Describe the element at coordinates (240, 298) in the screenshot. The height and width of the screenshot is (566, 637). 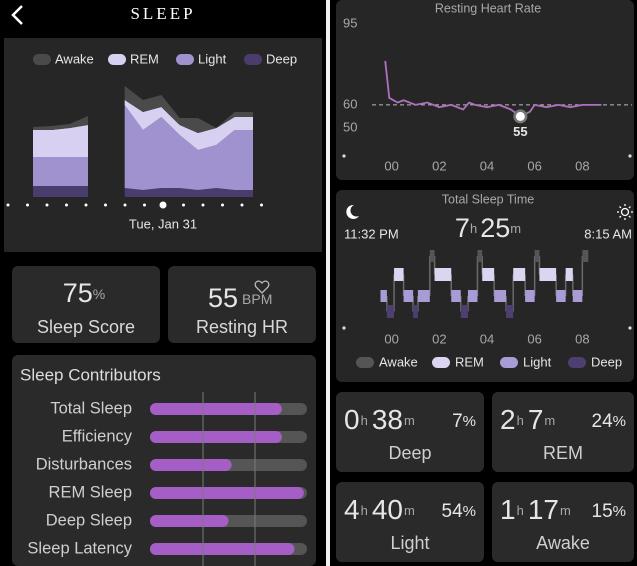
I see `hr-value: 55 BPM` at that location.